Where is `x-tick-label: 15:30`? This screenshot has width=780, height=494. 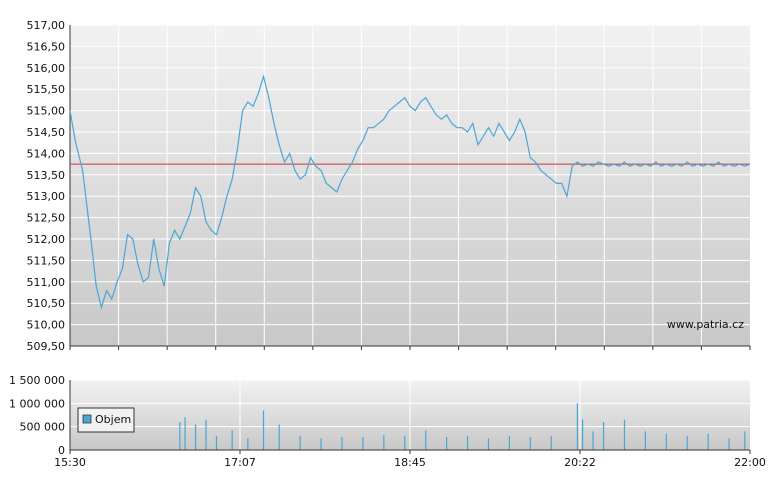
x-tick-label: 15:30 is located at coordinates (70, 462).